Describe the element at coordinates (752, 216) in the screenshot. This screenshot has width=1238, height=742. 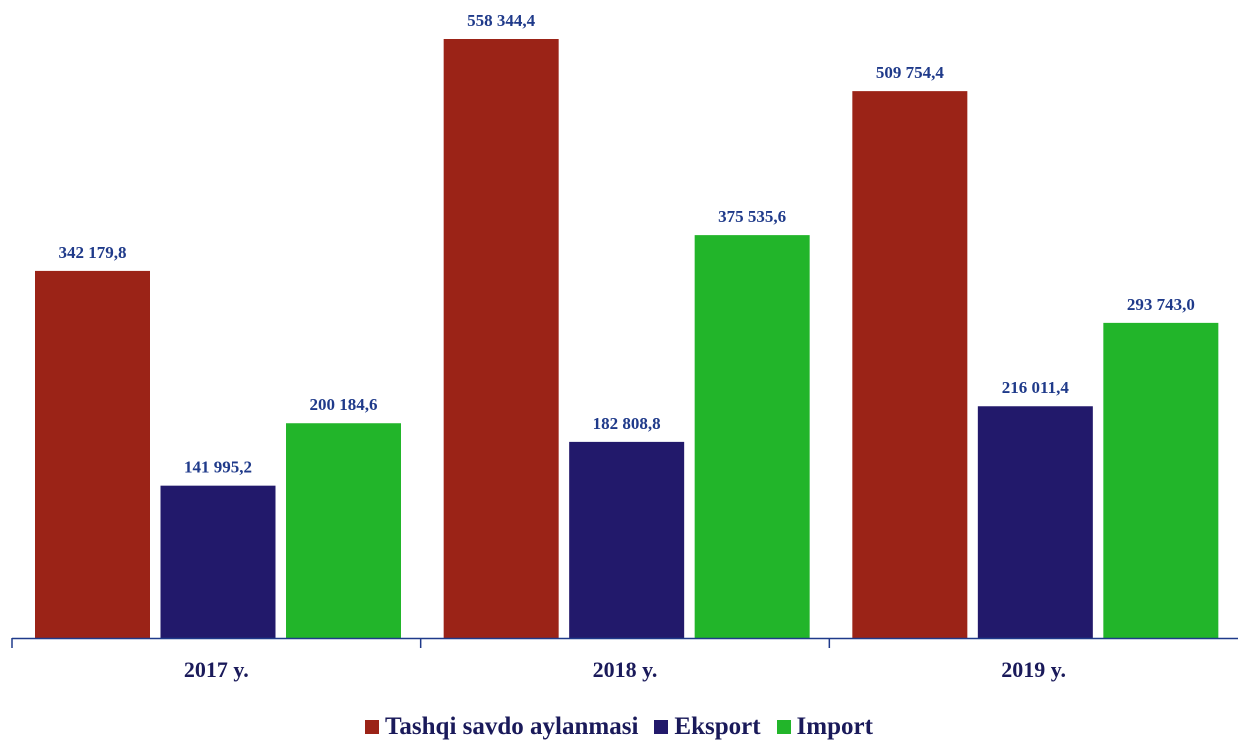
I see `value-label: 375 535,6` at that location.